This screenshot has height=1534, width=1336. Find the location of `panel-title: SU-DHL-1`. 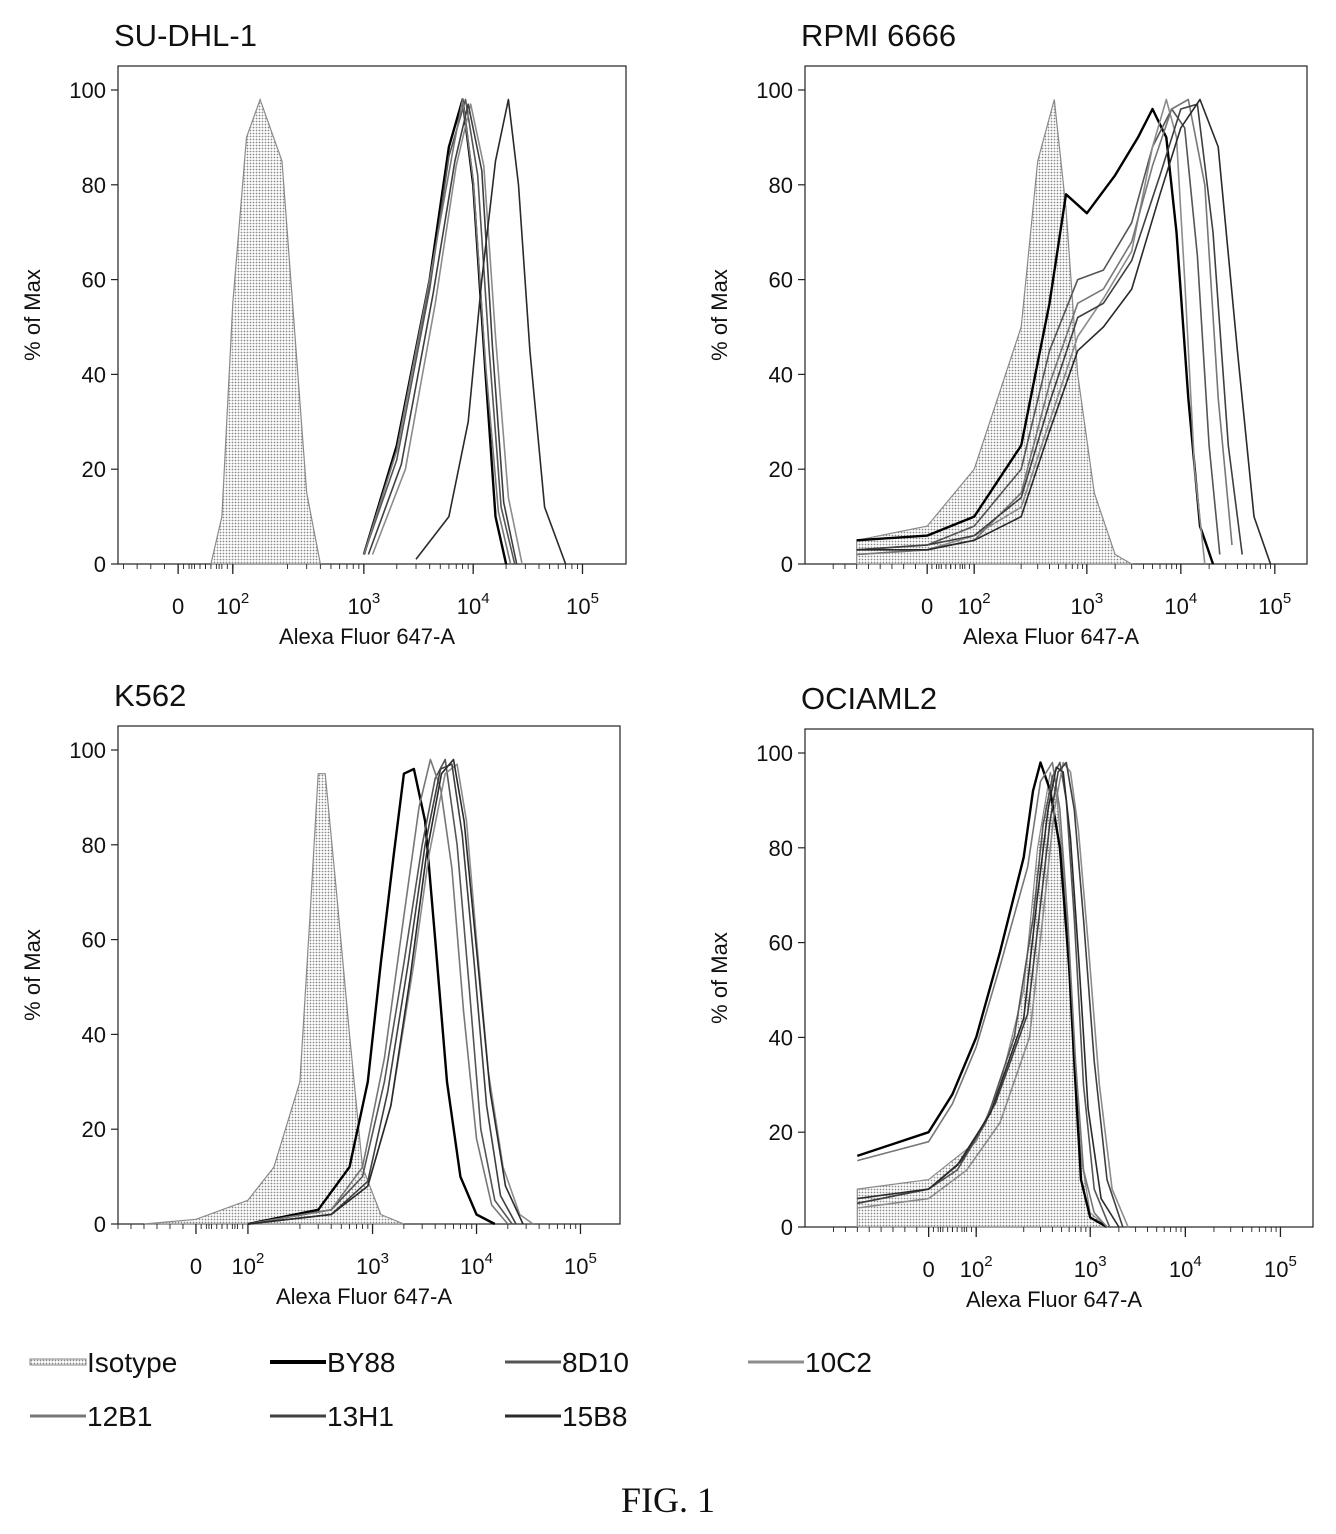

panel-title: SU-DHL-1 is located at coordinates (185, 35).